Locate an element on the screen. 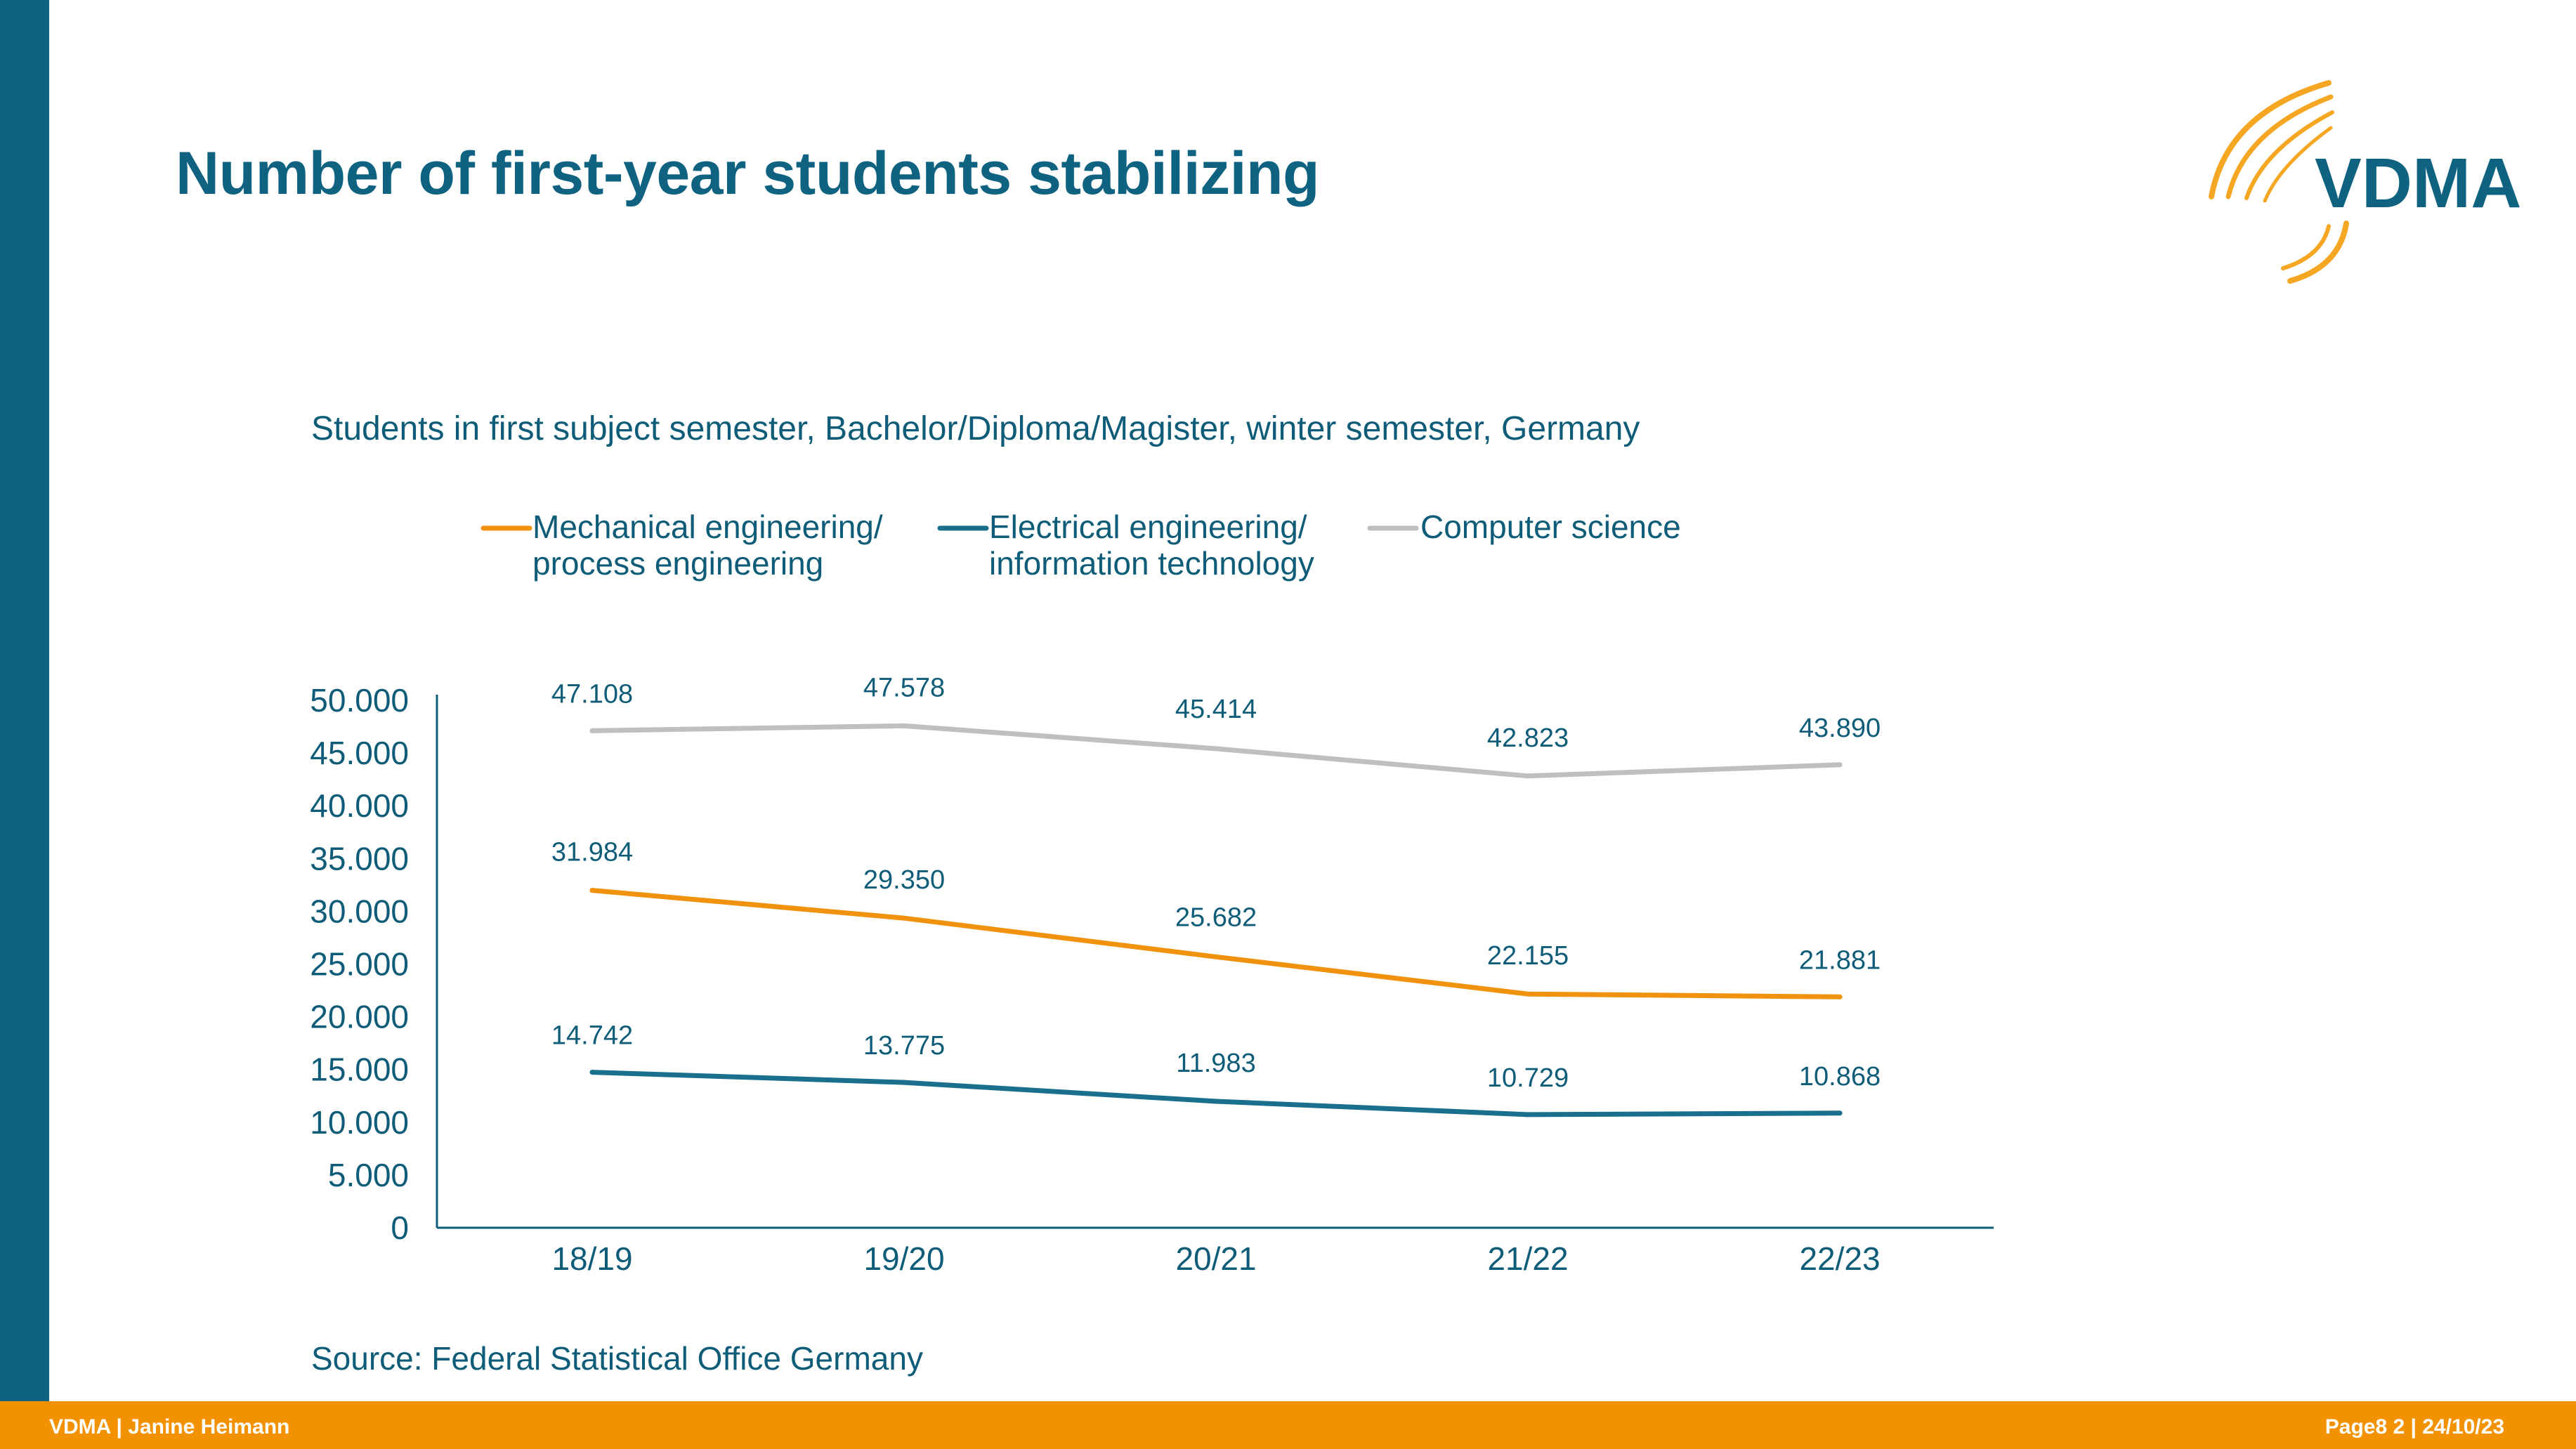 This screenshot has width=2576, height=1449. data-label-mechanical: 21.881 is located at coordinates (1840, 960).